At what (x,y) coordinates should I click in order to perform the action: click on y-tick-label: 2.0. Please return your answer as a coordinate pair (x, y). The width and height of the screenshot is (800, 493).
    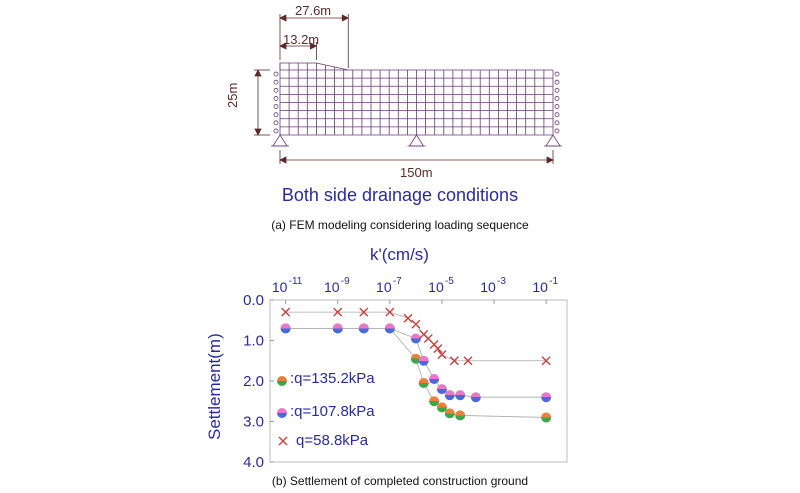
    Looking at the image, I should click on (253, 381).